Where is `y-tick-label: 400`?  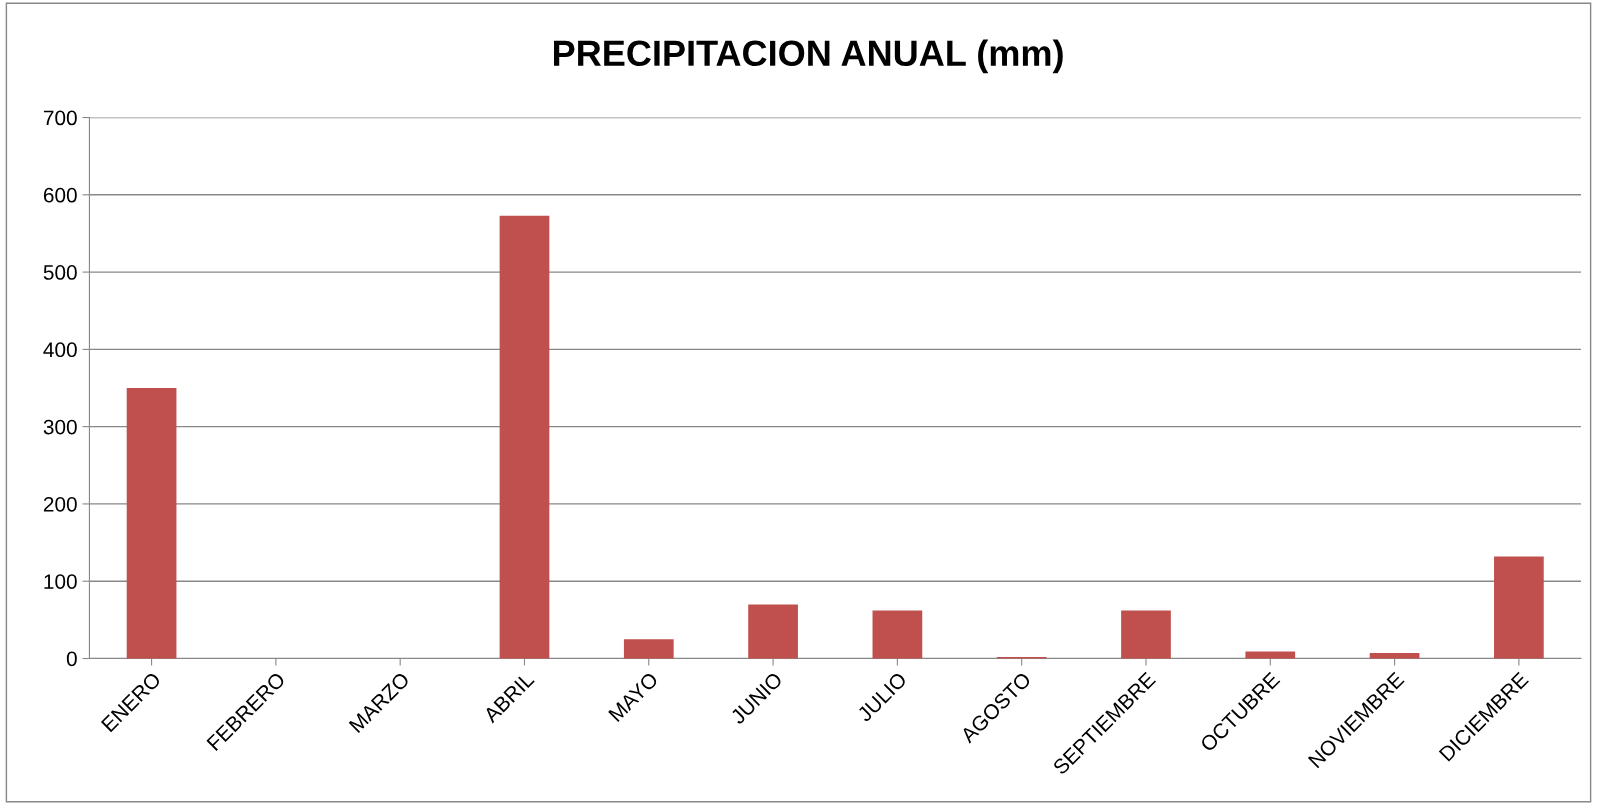 y-tick-label: 400 is located at coordinates (60, 350).